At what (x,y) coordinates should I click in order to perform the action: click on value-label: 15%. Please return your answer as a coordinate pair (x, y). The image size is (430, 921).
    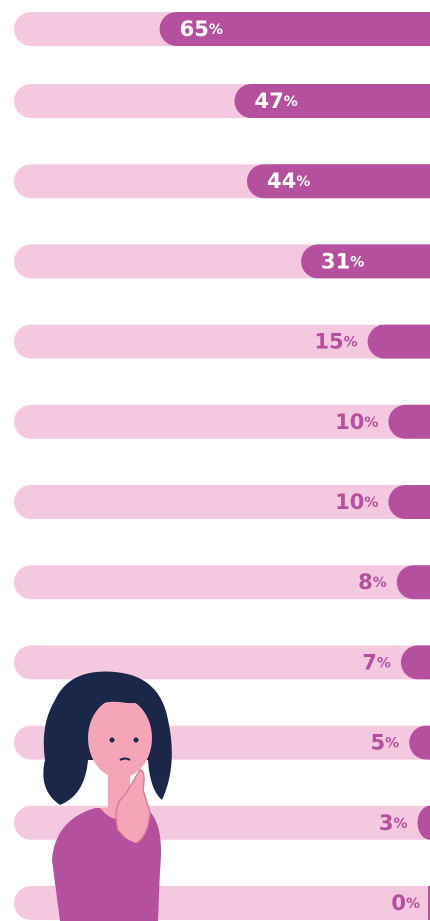
    Looking at the image, I should click on (335, 342).